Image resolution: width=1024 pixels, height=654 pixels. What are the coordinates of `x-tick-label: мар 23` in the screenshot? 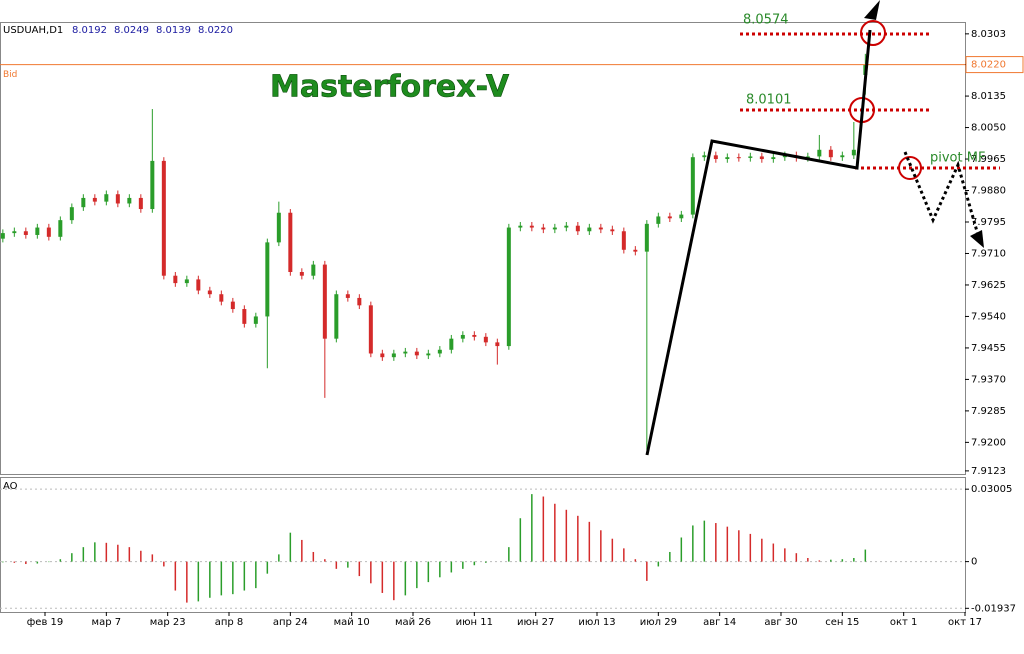 It's located at (168, 622).